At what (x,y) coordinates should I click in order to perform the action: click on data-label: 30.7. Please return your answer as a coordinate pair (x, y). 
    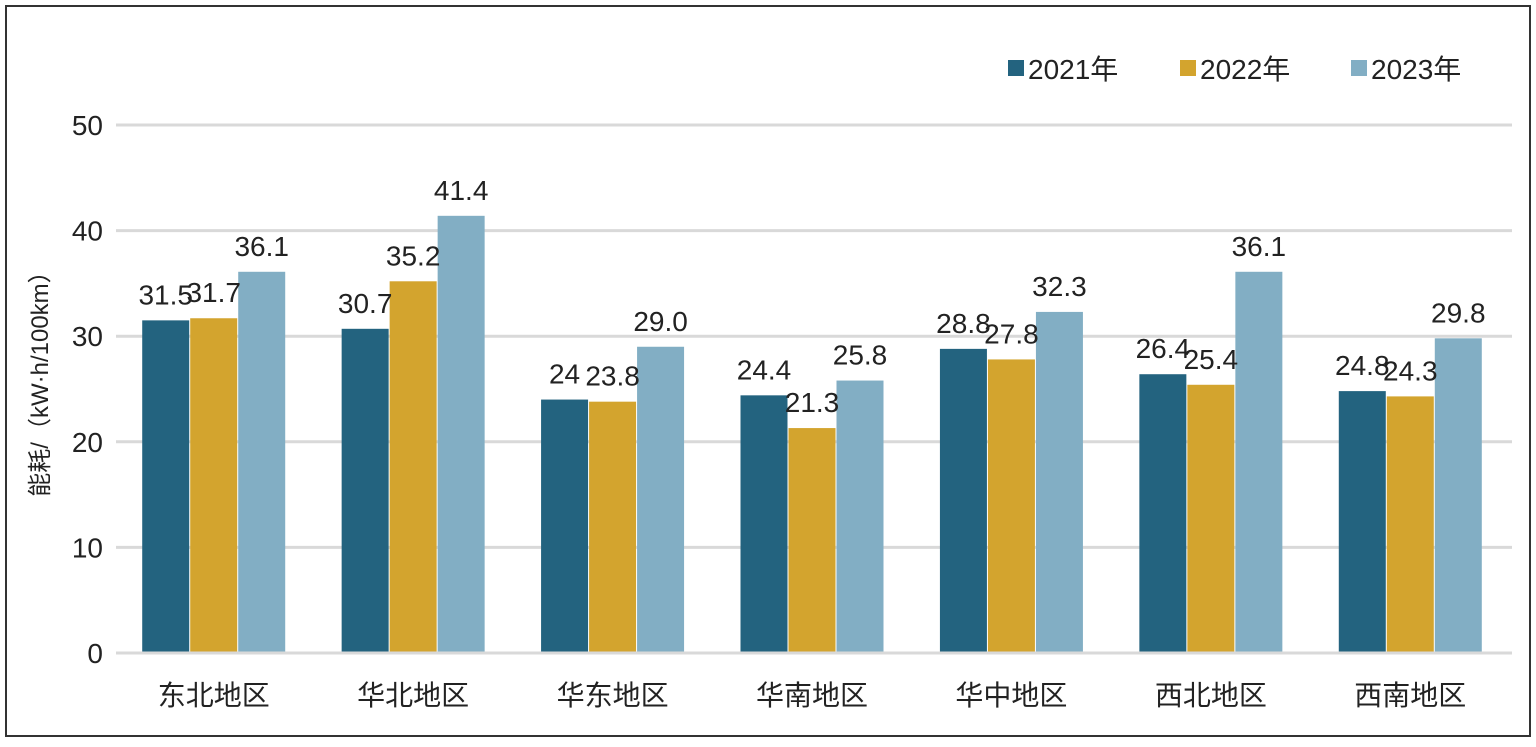
    Looking at the image, I should click on (365, 303).